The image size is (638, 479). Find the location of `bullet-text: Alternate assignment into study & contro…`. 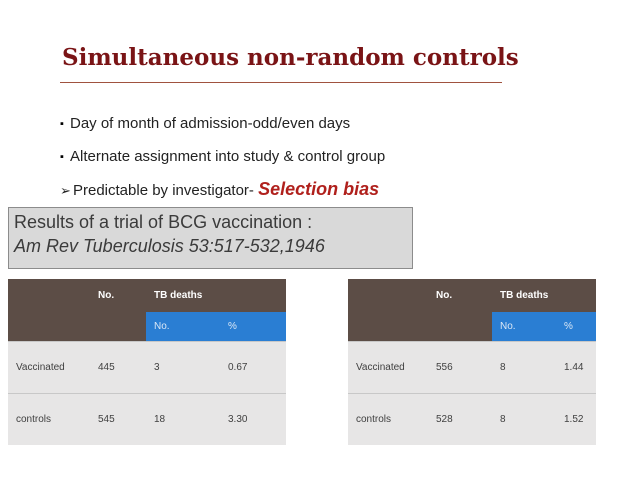

bullet-text: Alternate assignment into study & contro… is located at coordinates (228, 156).